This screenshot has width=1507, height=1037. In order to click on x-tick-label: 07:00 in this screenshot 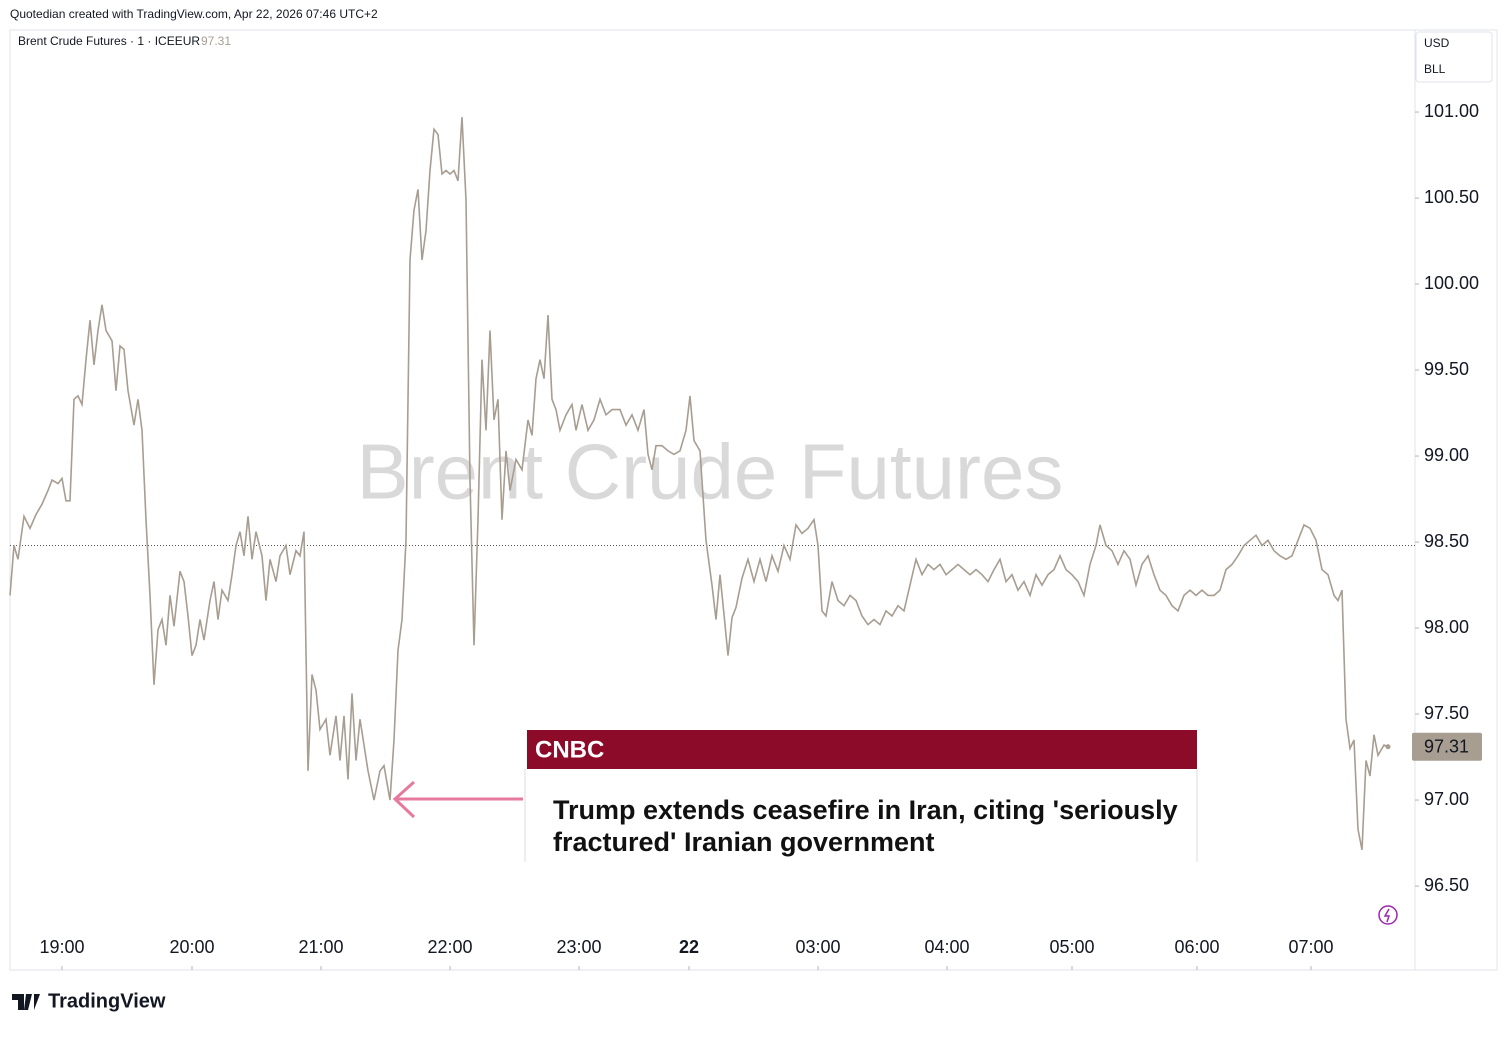, I will do `click(1310, 947)`.